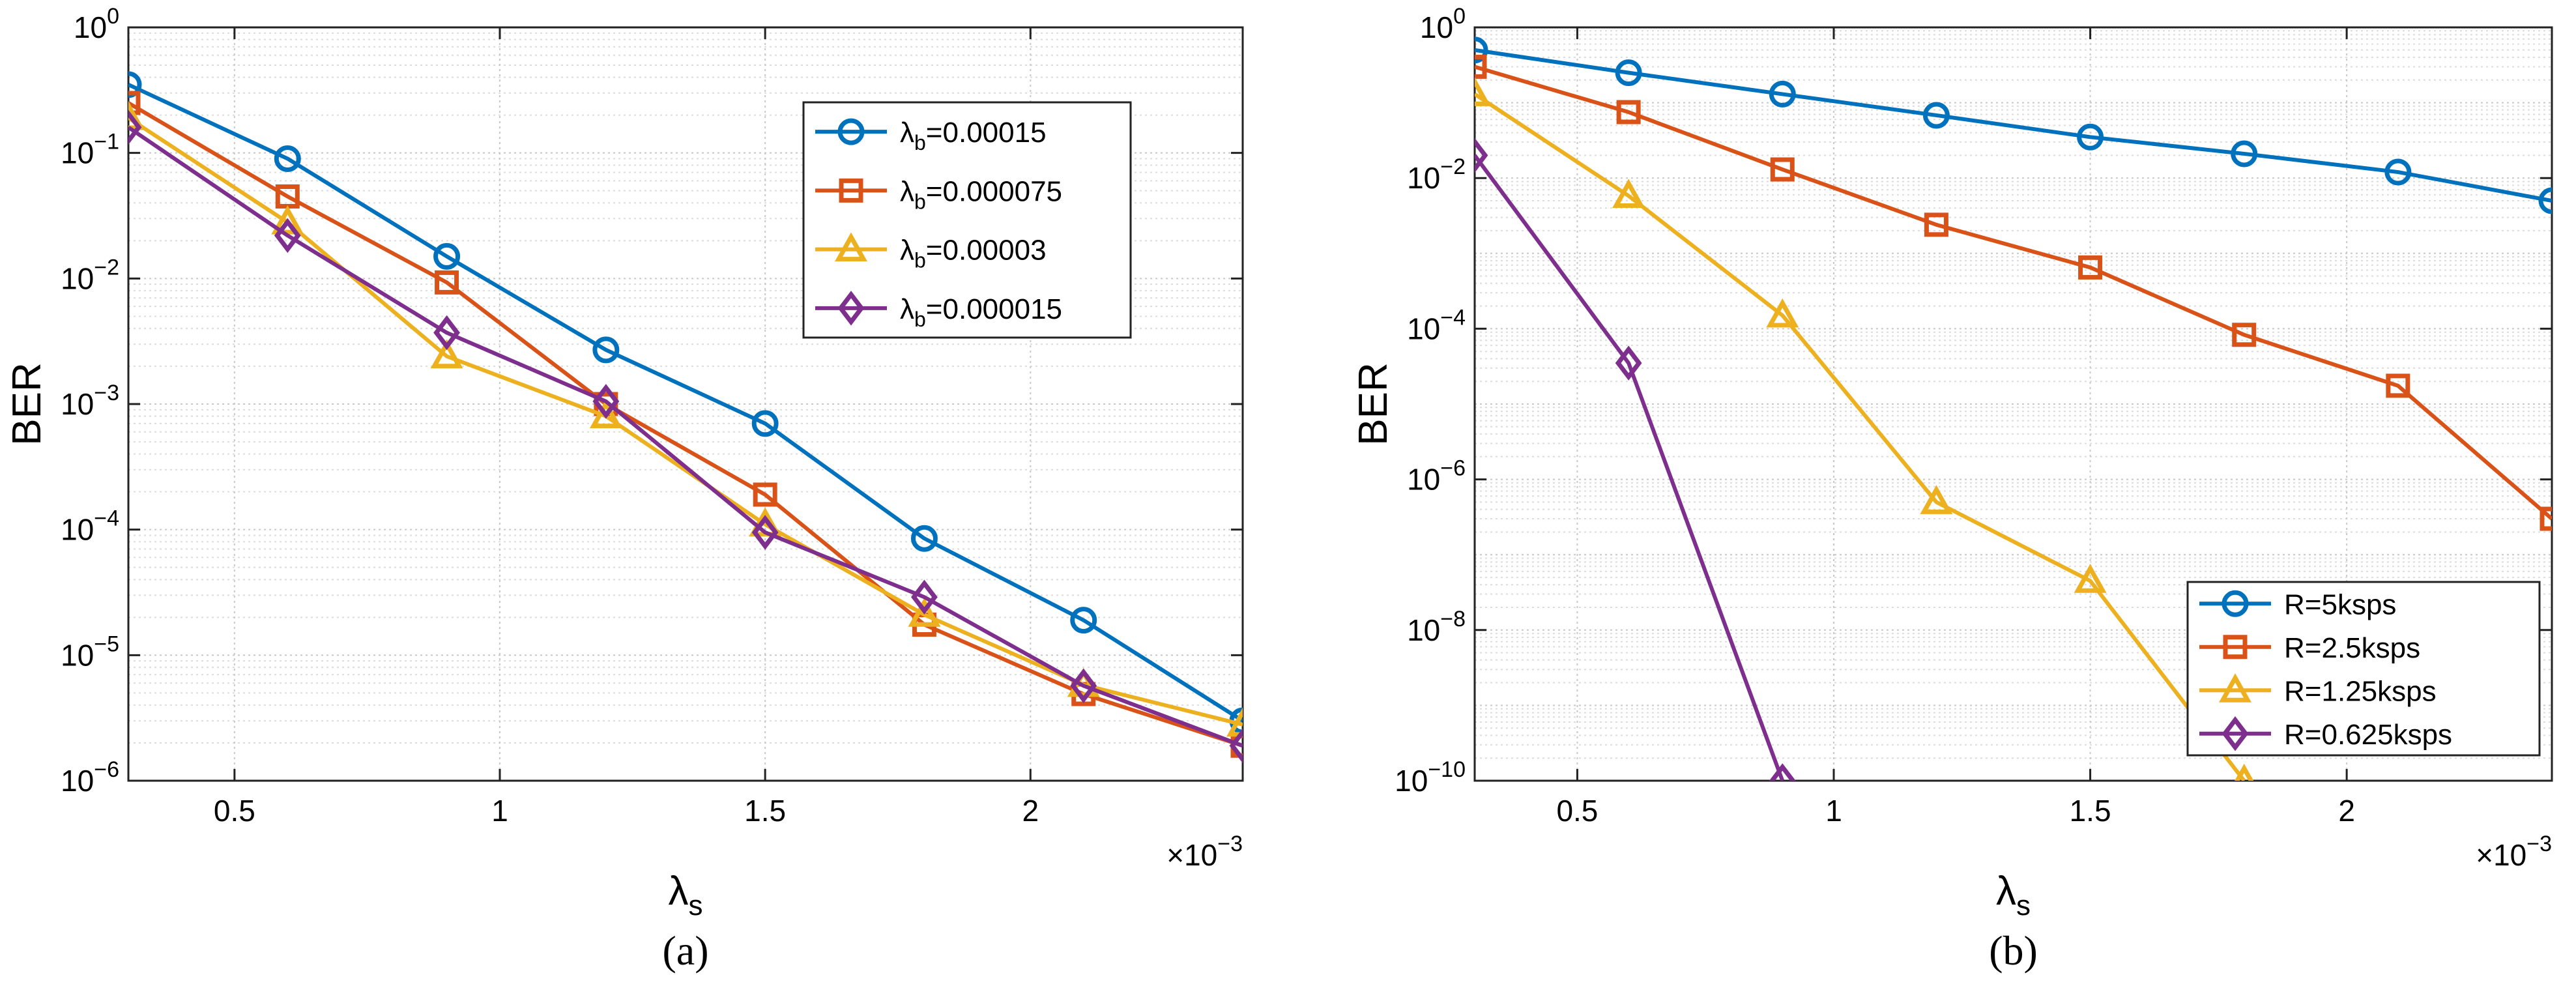  I want to click on legend-item: λb=0.000015, so click(939, 311).